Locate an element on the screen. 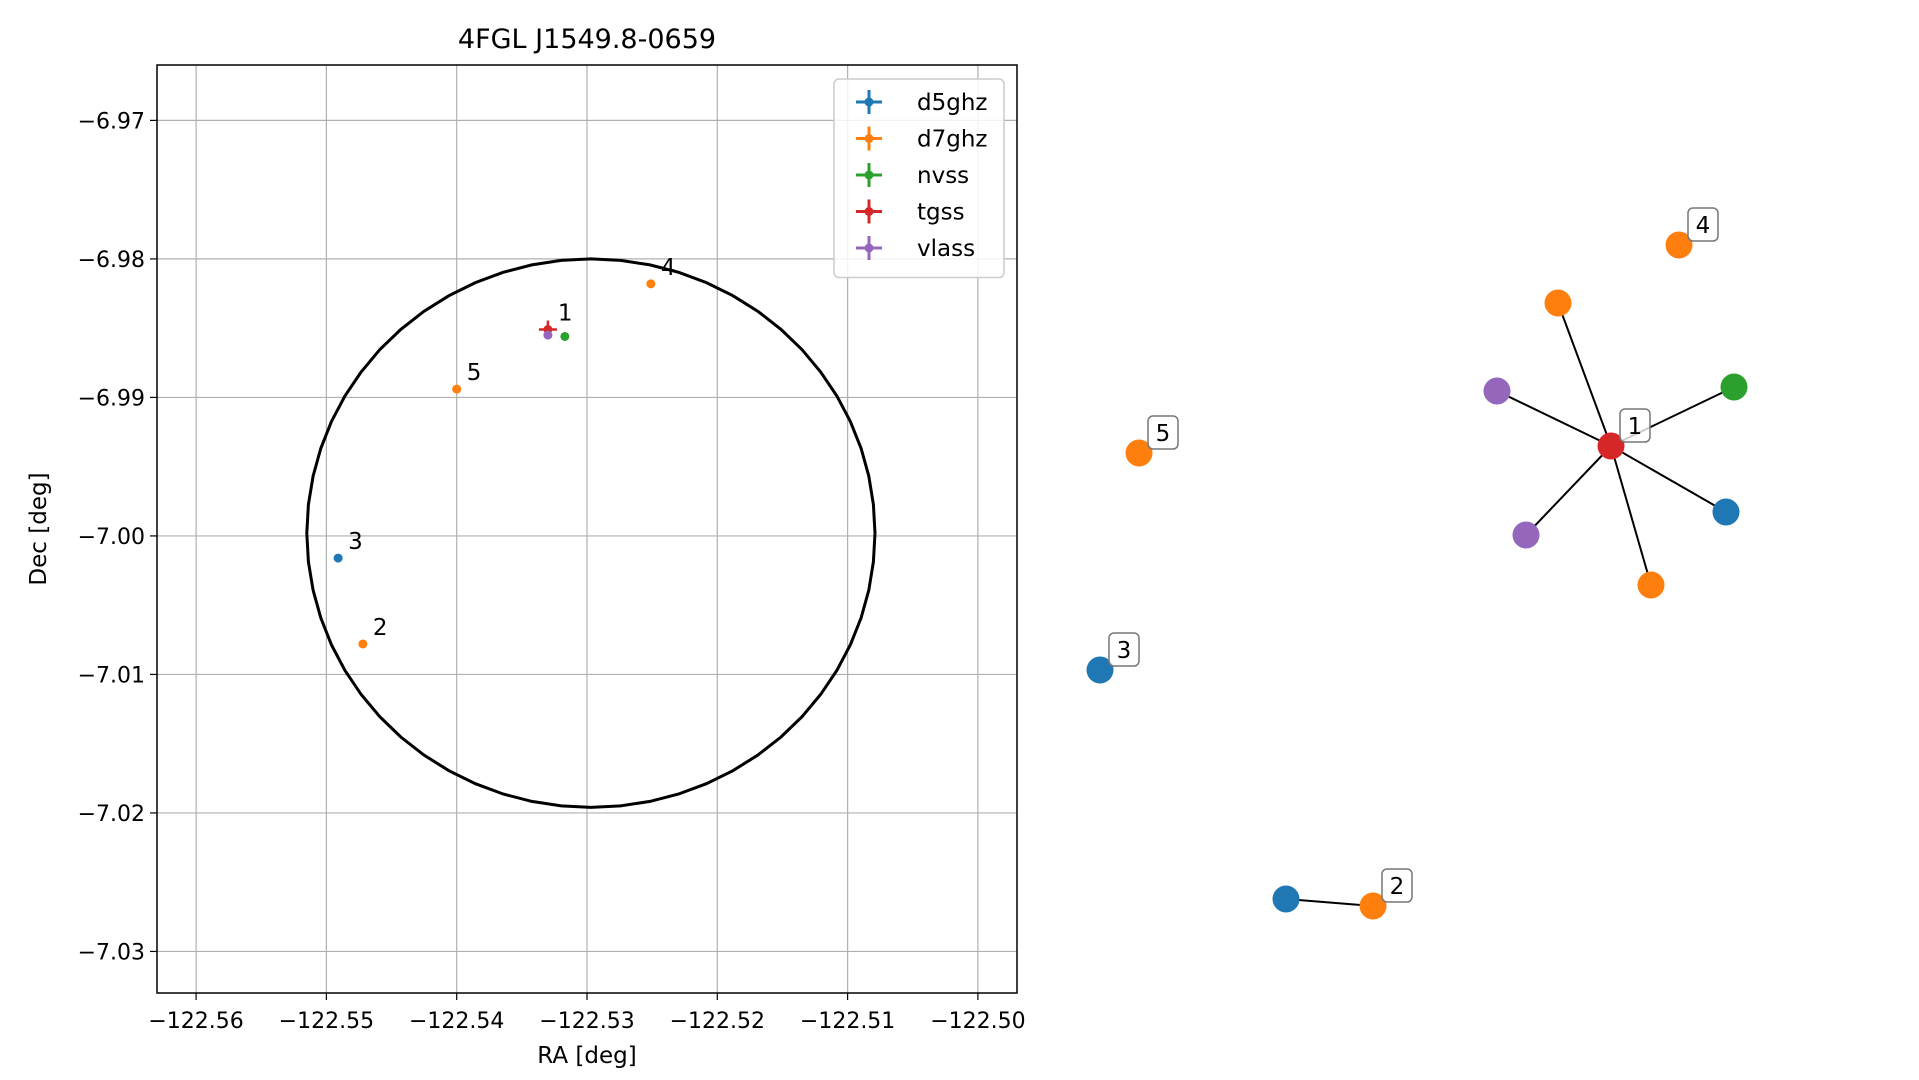 Image resolution: width=1919 pixels, height=1080 pixels. point-label: 4 is located at coordinates (668, 268).